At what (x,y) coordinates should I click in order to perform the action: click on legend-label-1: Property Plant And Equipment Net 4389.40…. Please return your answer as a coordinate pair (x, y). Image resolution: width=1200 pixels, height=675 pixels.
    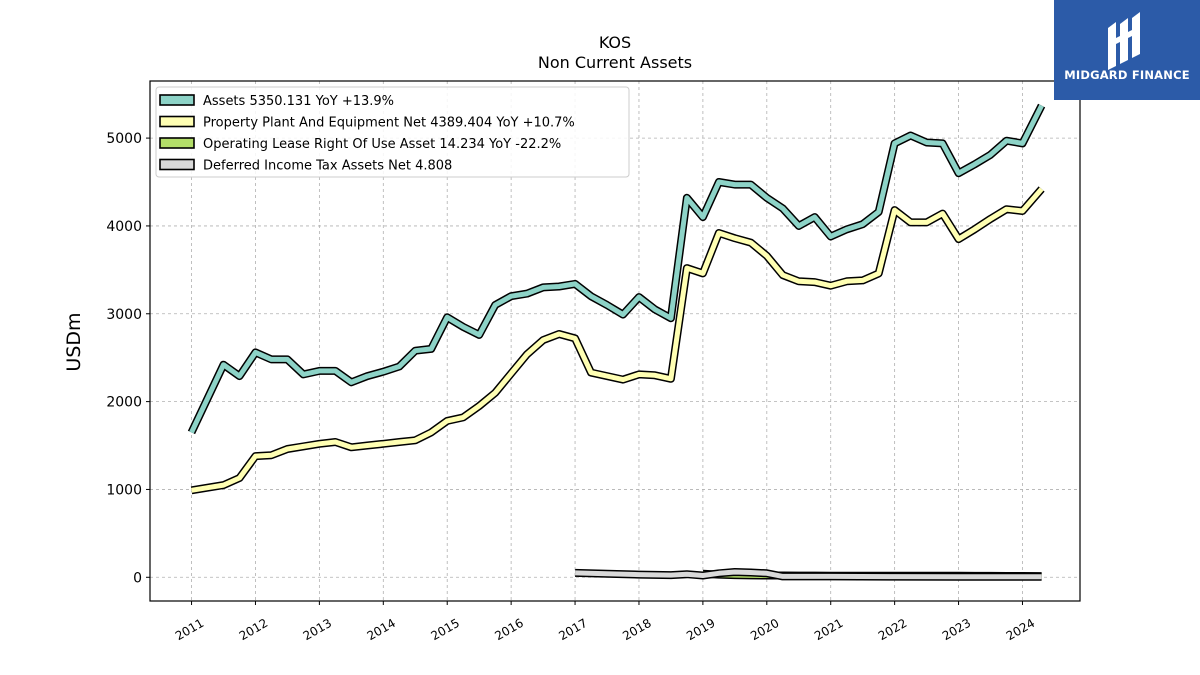
    Looking at the image, I should click on (389, 123).